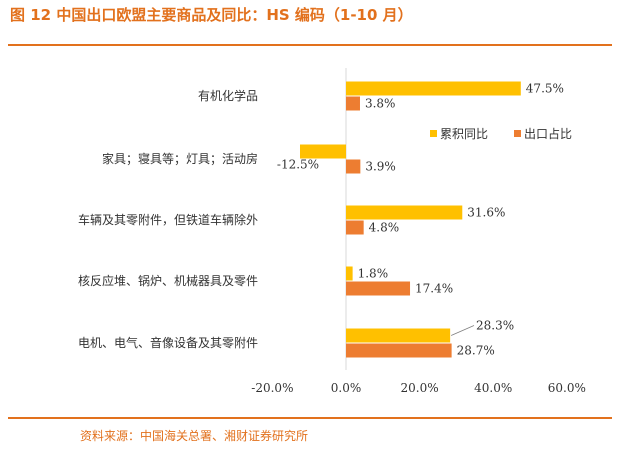  What do you see at coordinates (211, 15) in the screenshot?
I see `chart-title: 图 12 中国出口欧盟主要商品及同比：HS 编码（1-10 月）` at bounding box center [211, 15].